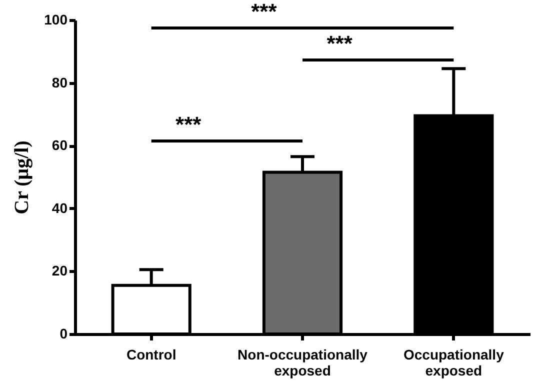 Image resolution: width=538 pixels, height=392 pixels. Describe the element at coordinates (60, 82) in the screenshot. I see `y-tick-label: 80` at that location.